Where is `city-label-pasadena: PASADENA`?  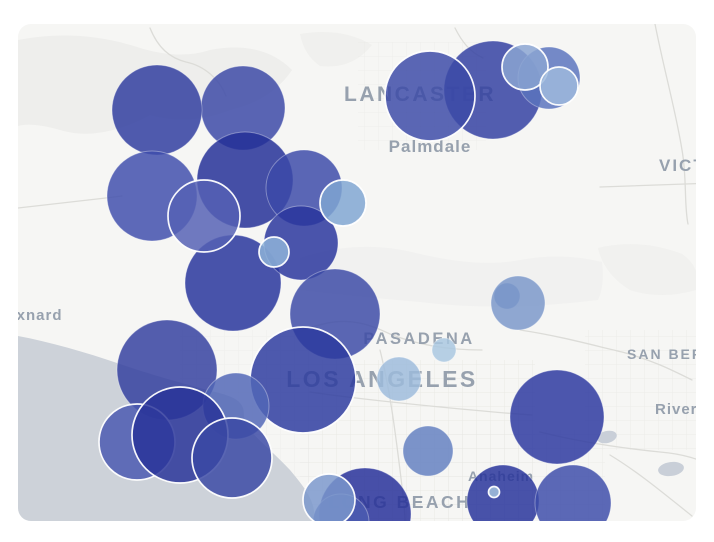
city-label-pasadena: PASADENA is located at coordinates (418, 339).